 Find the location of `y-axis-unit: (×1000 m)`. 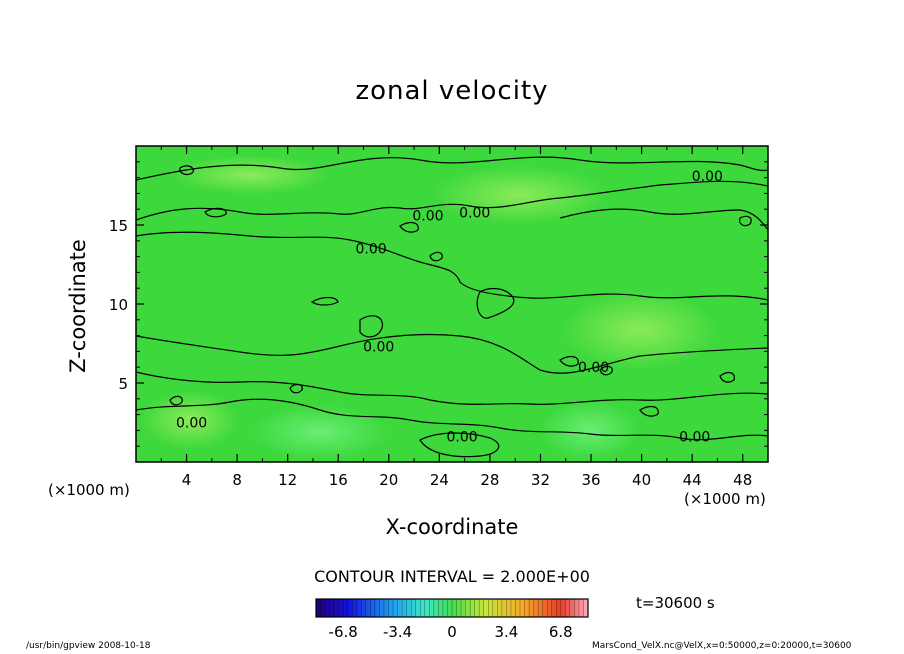

y-axis-unit: (×1000 m) is located at coordinates (89, 490).